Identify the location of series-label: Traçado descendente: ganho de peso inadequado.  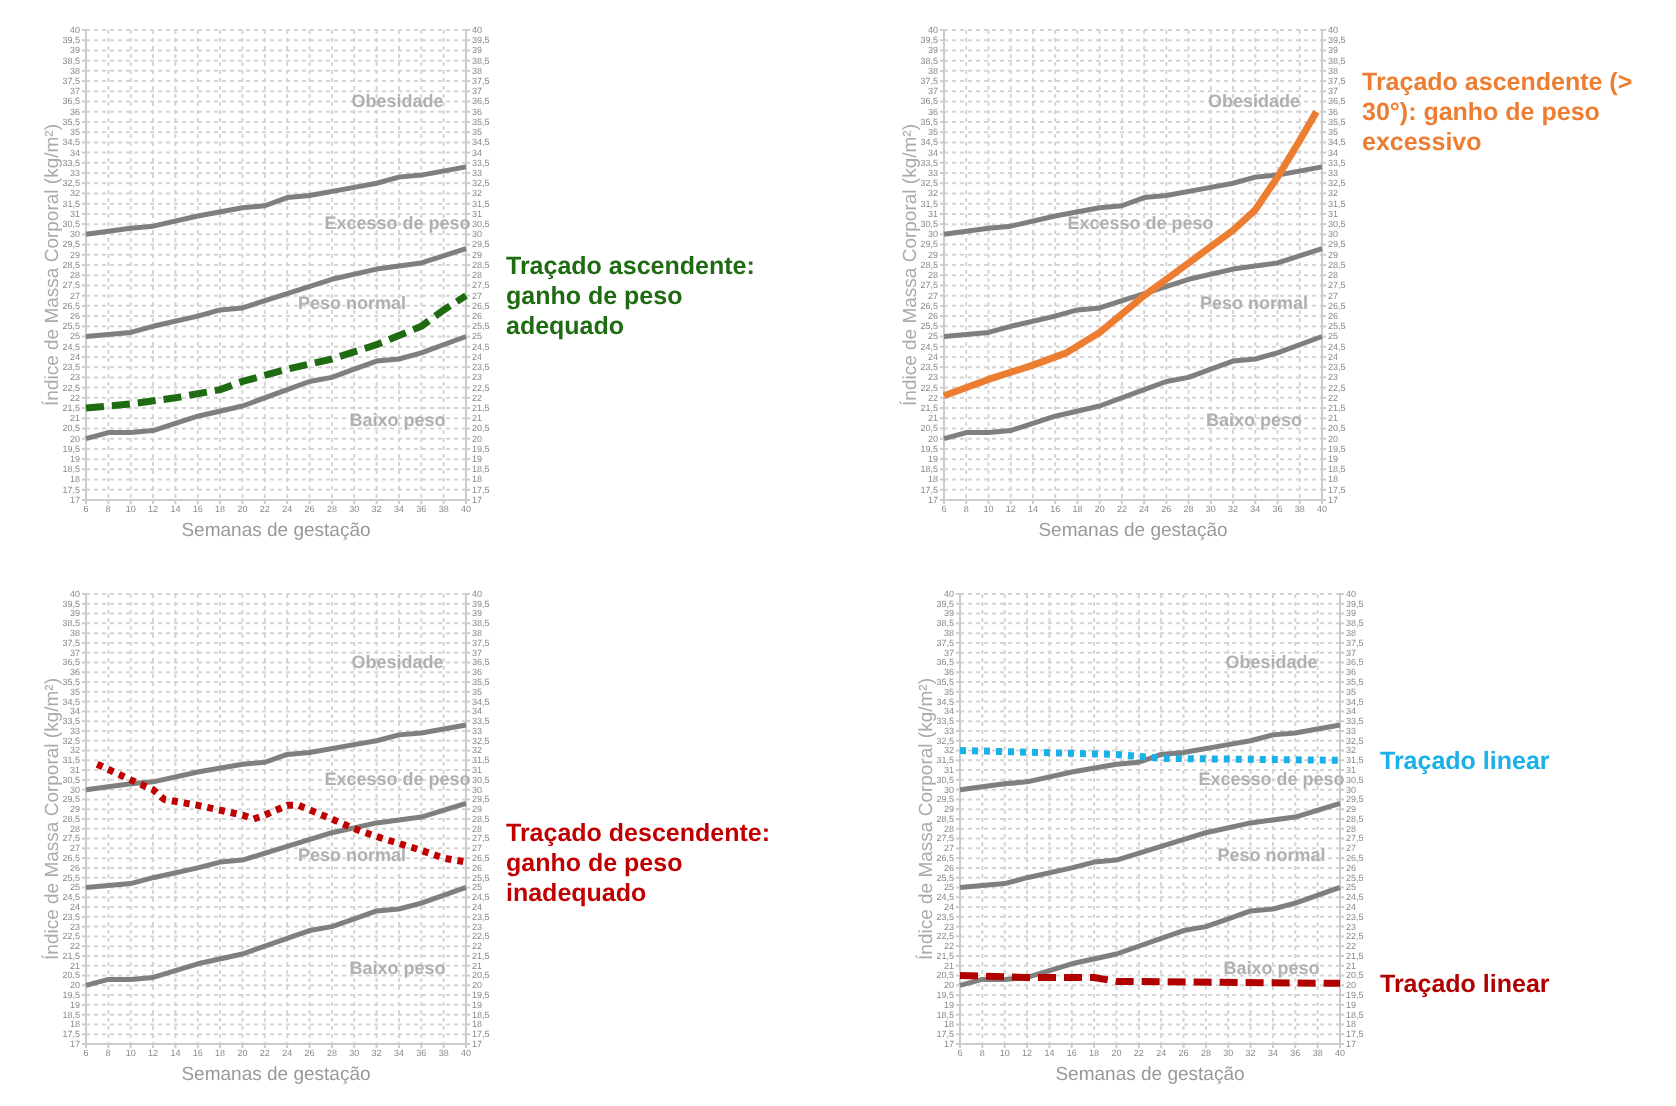
(638, 862).